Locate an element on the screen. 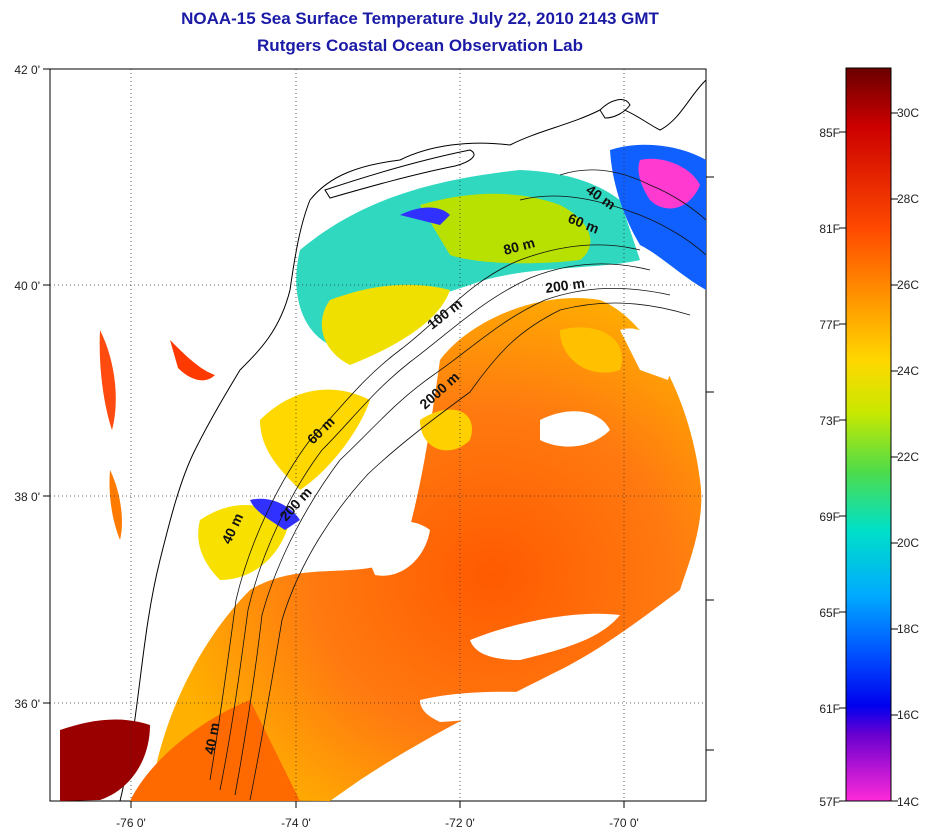 The image size is (928, 832). colorbar-f-69: 69F is located at coordinates (829, 517).